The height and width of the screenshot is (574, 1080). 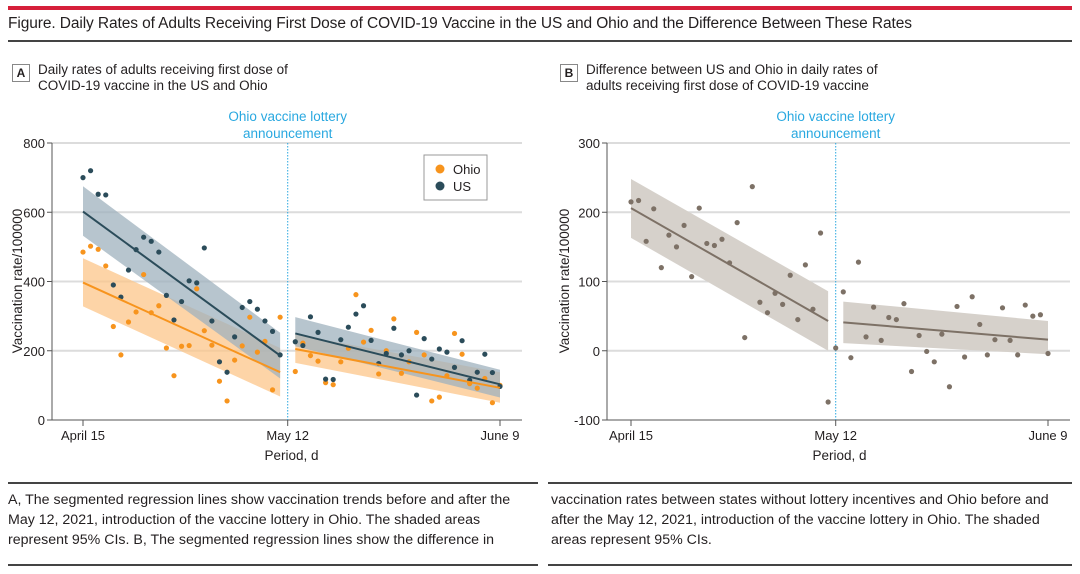 I want to click on y-tick-label: 300, so click(x=589, y=143).